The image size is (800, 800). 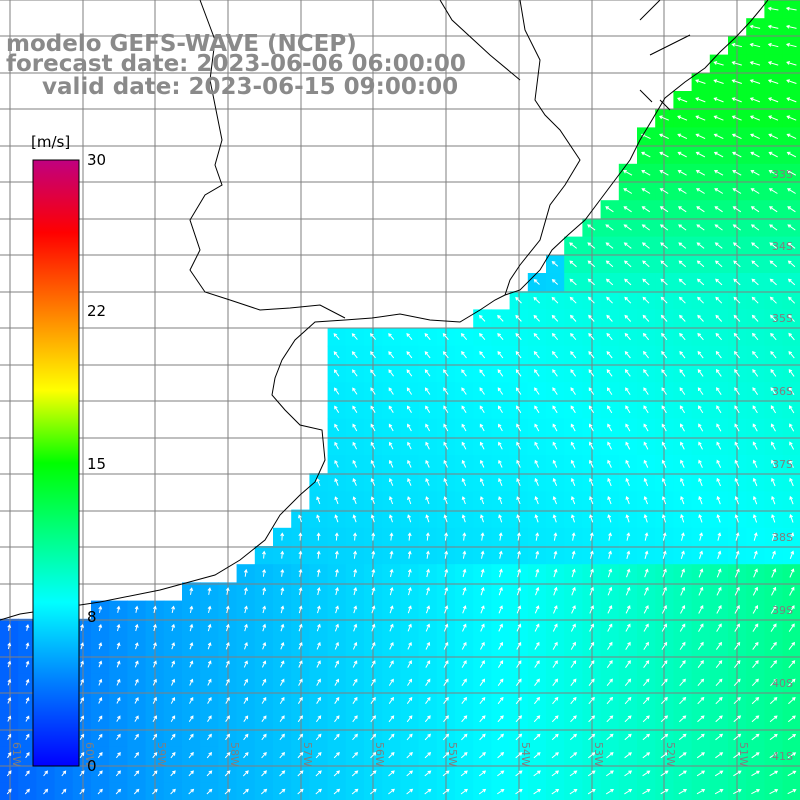 What do you see at coordinates (380, 754) in the screenshot?
I see `longitude-labels: 61W 60W 59W 58W 57W 56W 55W 54W 53W 52W 51W` at bounding box center [380, 754].